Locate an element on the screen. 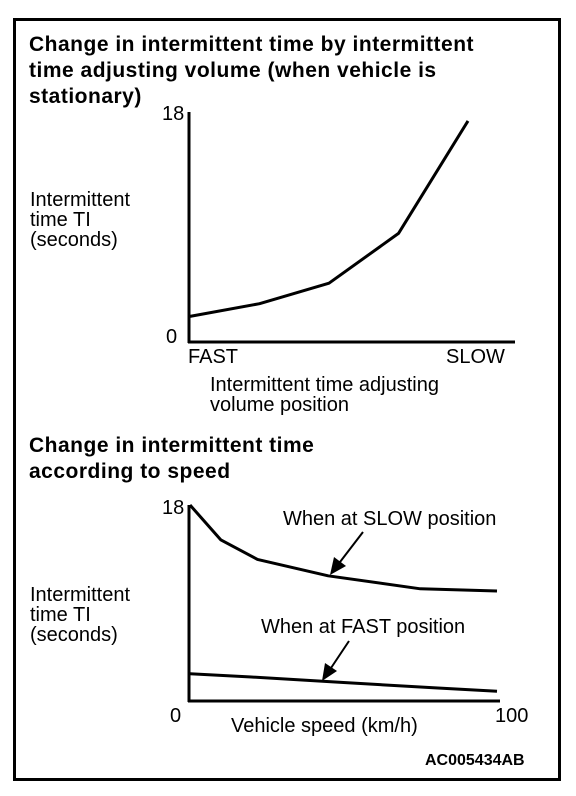 Image resolution: width=576 pixels, height=796 pixels. figure-code: AC005434AB is located at coordinates (475, 760).